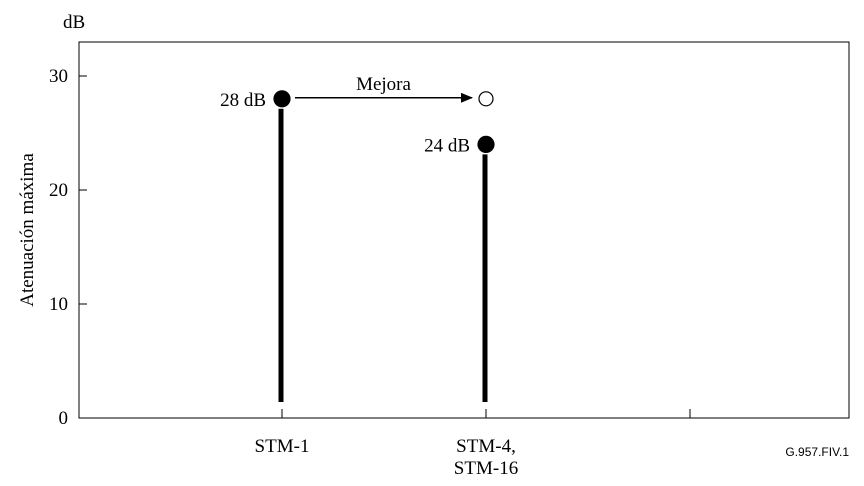 The height and width of the screenshot is (486, 864). Describe the element at coordinates (74, 22) in the screenshot. I see `y-unit: dB` at that location.